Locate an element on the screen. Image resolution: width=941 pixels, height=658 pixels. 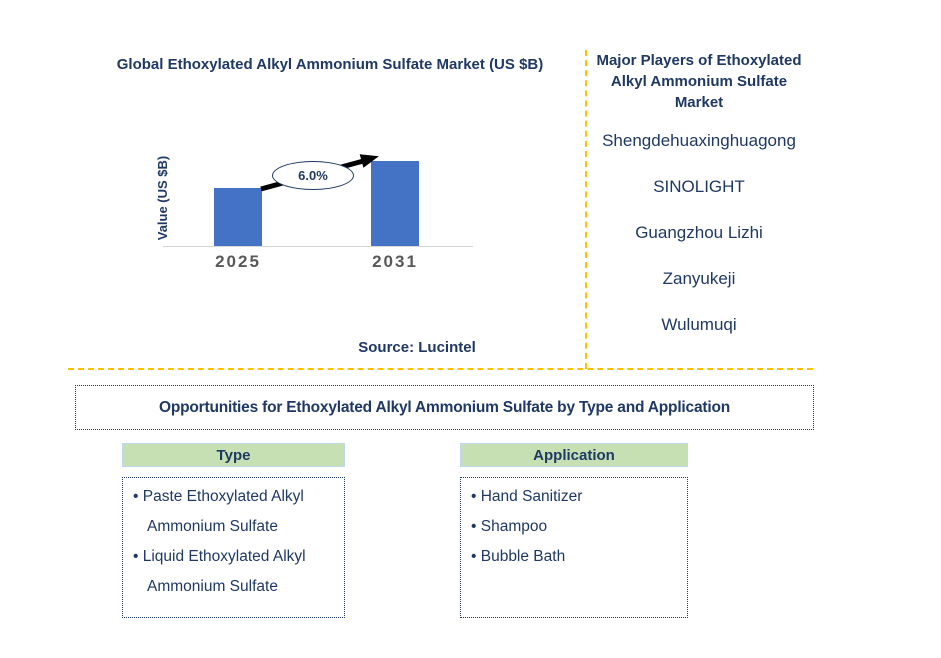
x-tick-2025: 2025 is located at coordinates (238, 261).